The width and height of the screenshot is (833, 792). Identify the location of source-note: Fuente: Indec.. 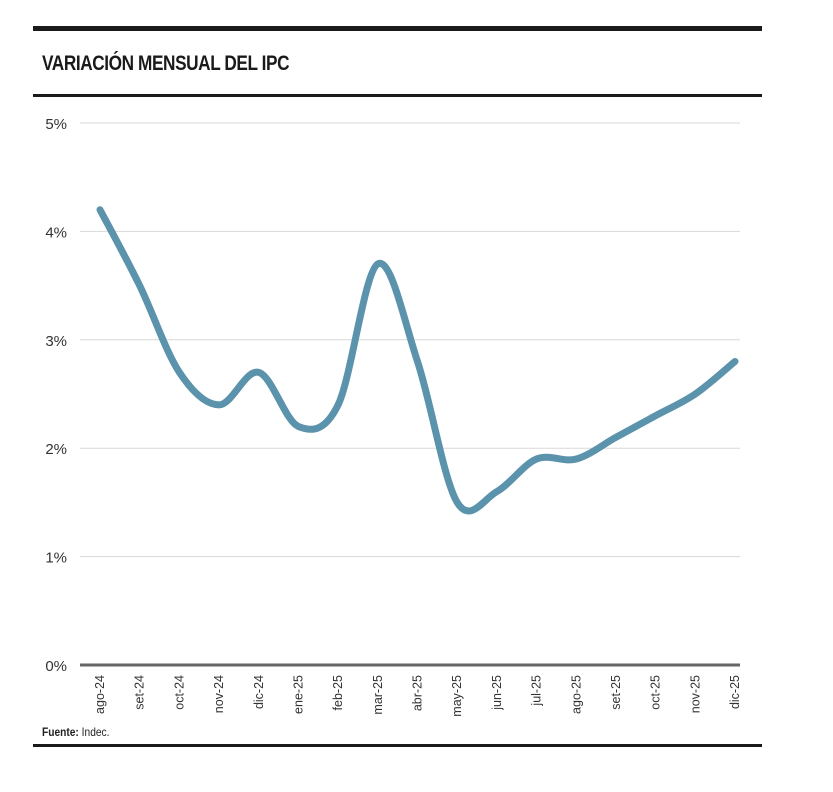
(75, 732).